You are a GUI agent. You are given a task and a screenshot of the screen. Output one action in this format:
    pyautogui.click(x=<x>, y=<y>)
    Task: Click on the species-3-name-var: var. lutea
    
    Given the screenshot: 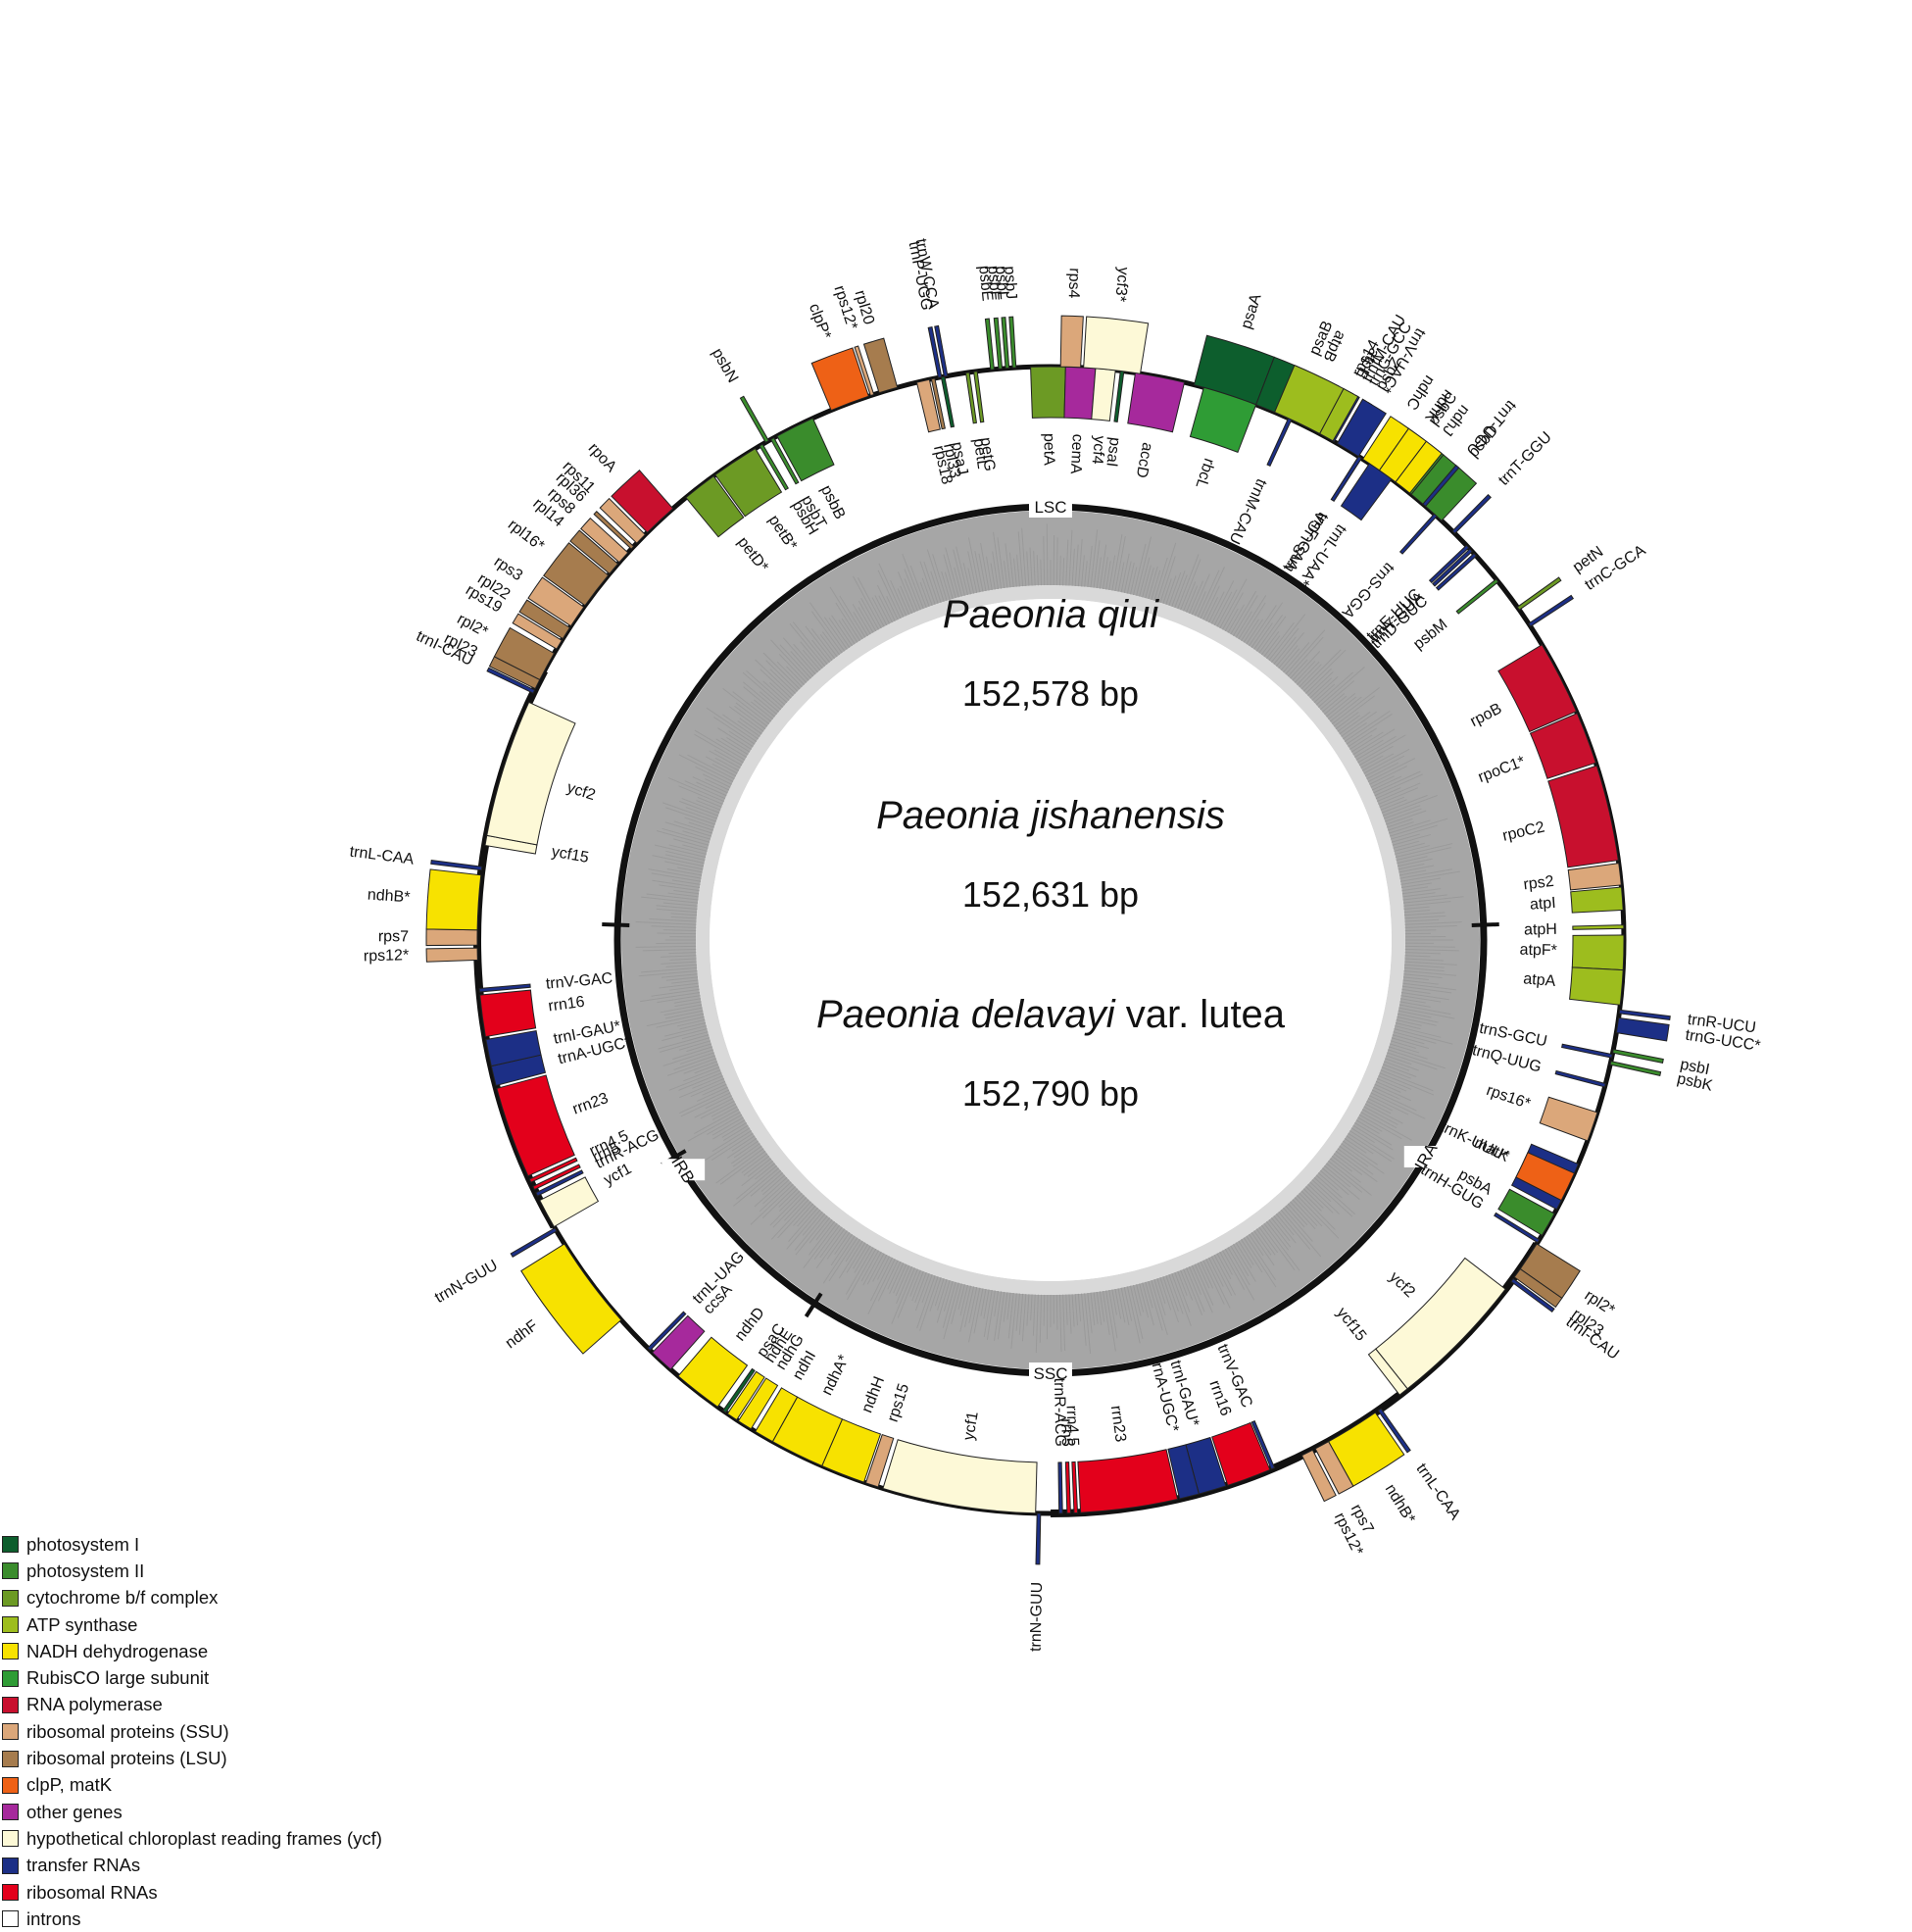 What is the action you would take?
    pyautogui.click(x=1201, y=1014)
    